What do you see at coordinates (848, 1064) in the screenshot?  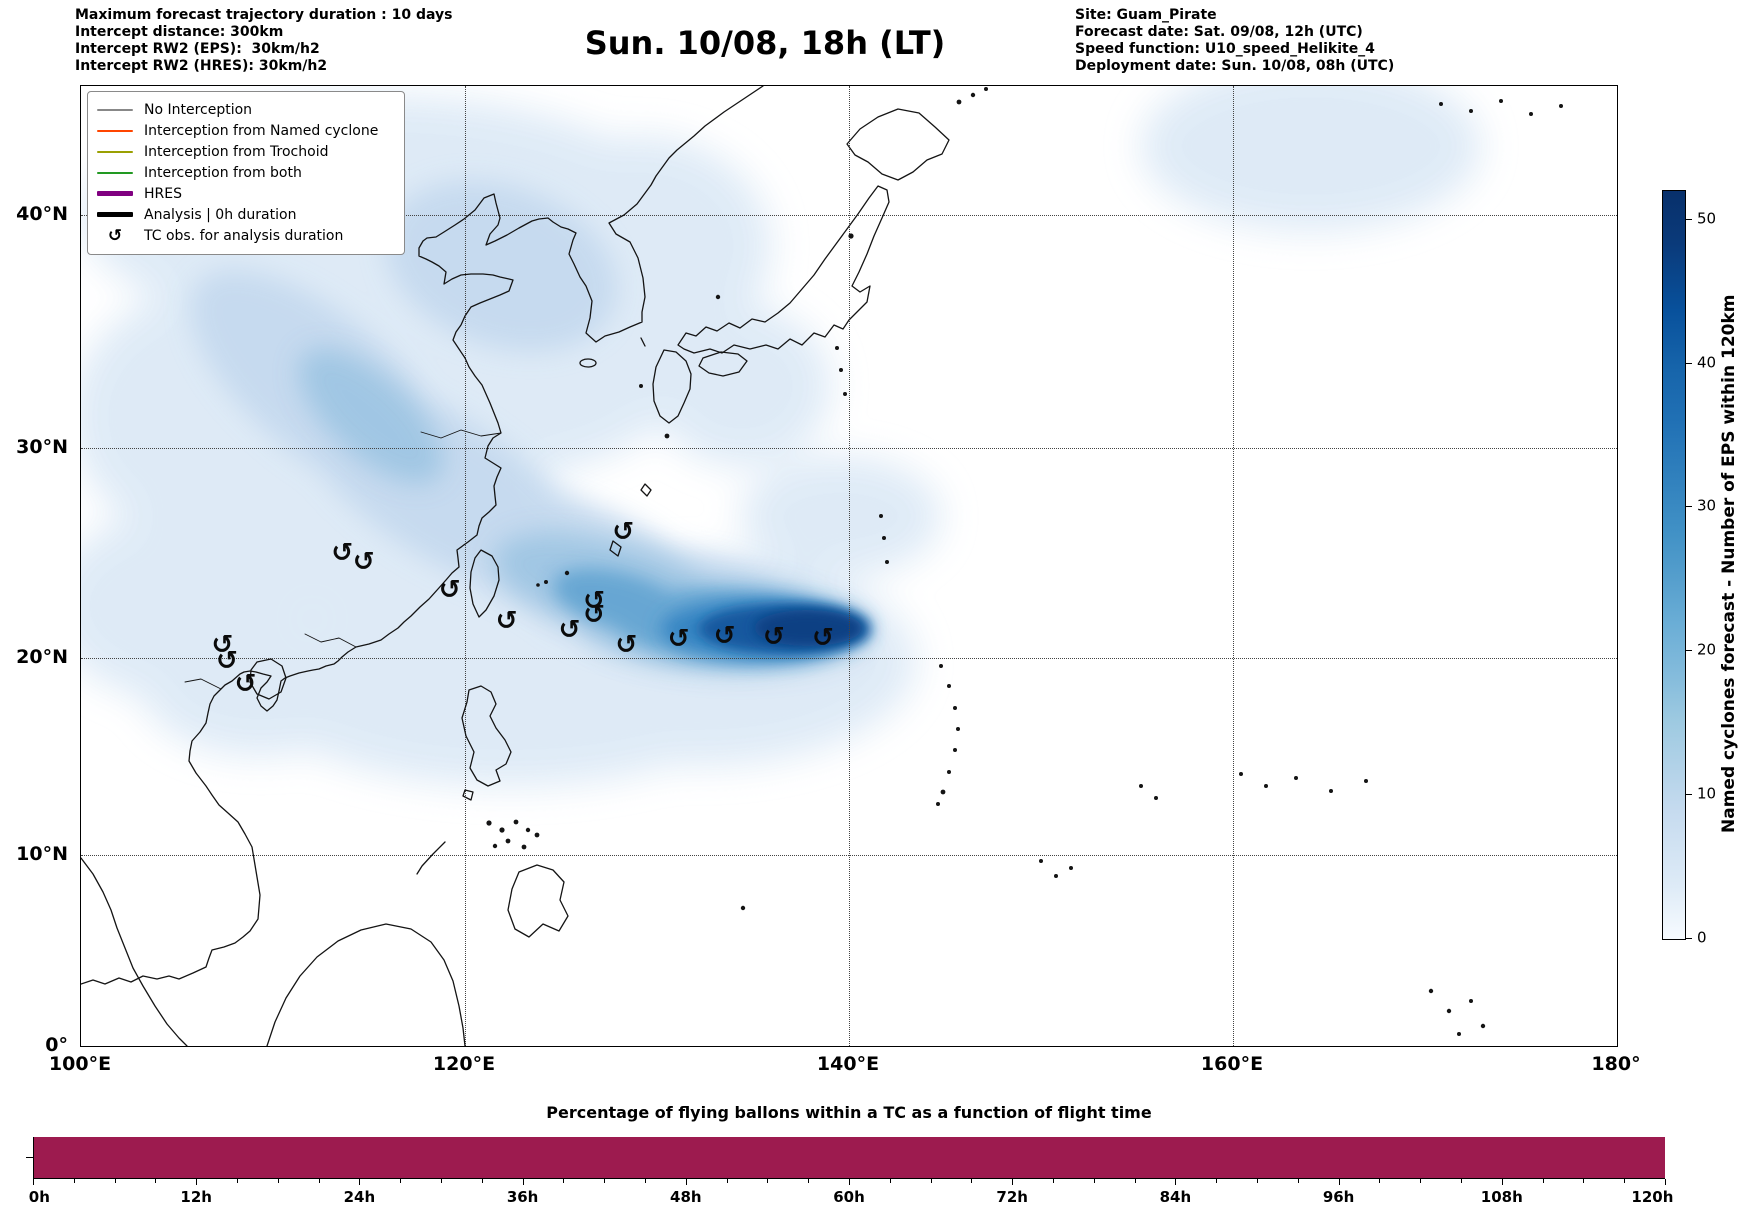 I see `longitude-tick-label: 140°E` at bounding box center [848, 1064].